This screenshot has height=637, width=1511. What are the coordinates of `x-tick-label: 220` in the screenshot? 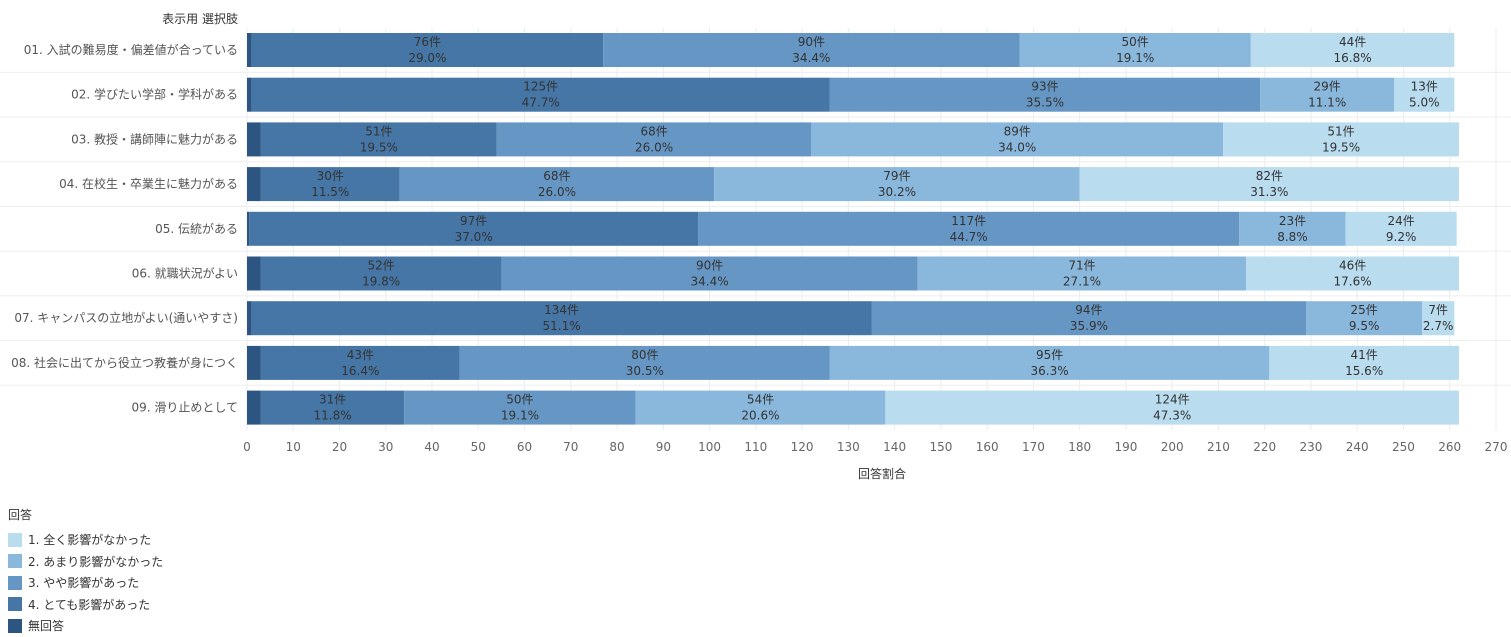 It's located at (1264, 447).